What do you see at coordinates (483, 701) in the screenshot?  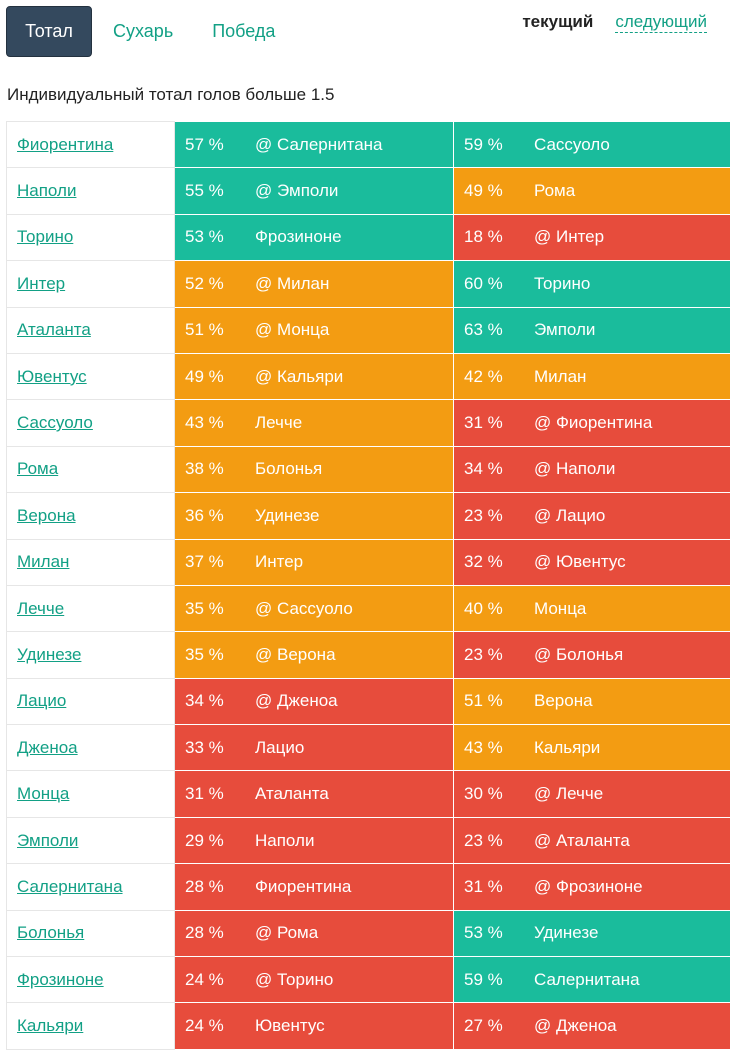 I see `next-percent: 51 %` at bounding box center [483, 701].